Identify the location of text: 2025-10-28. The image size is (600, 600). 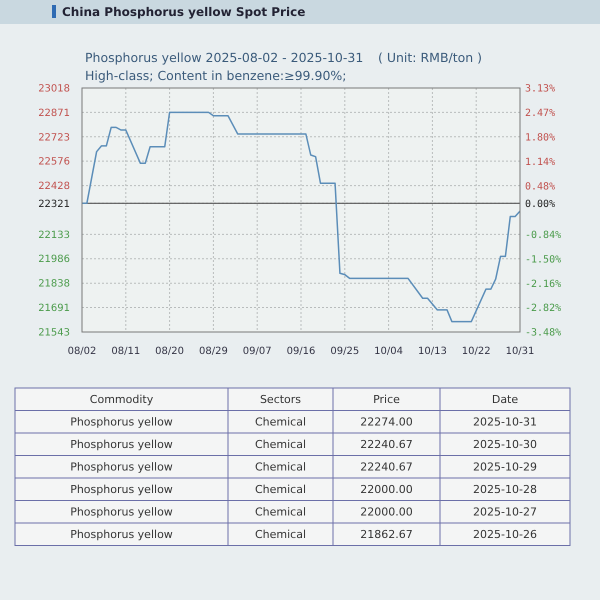
(505, 489).